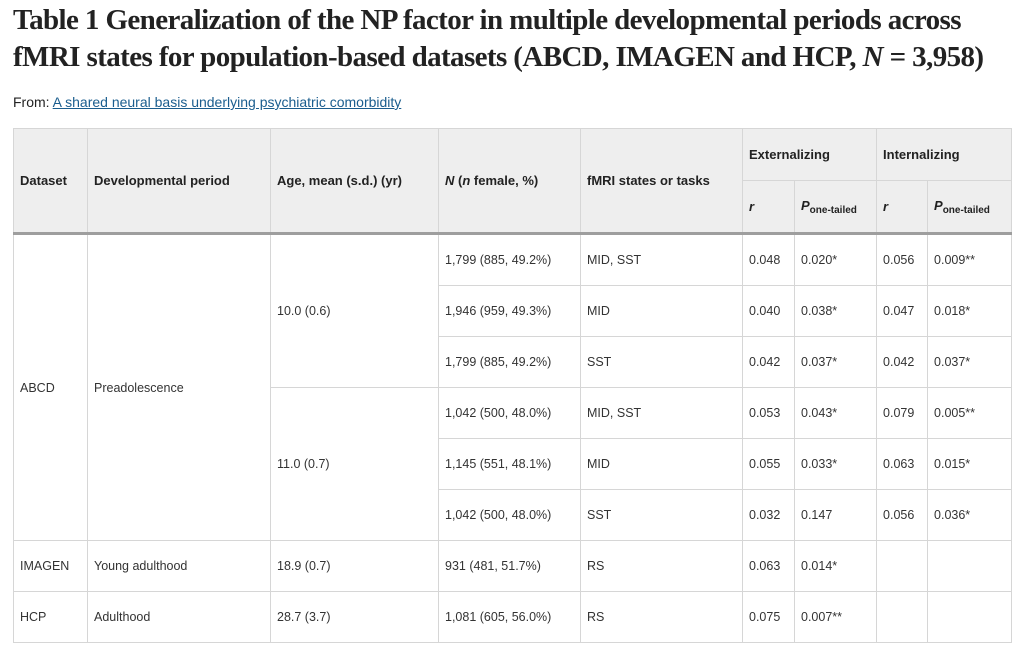 The image size is (1029, 654). Describe the element at coordinates (970, 259) in the screenshot. I see `cell-int-p: 0.009**` at that location.